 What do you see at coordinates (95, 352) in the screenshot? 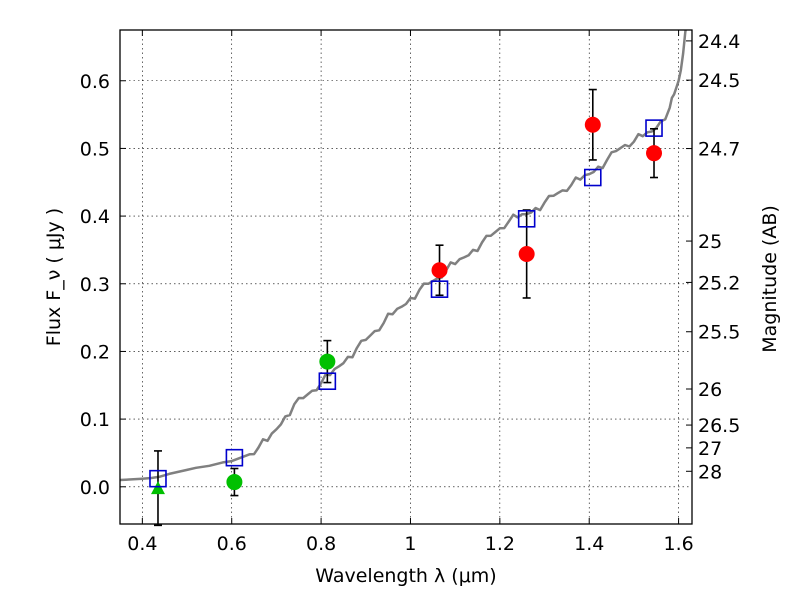
I see `y-tick-label: 0.2` at bounding box center [95, 352].